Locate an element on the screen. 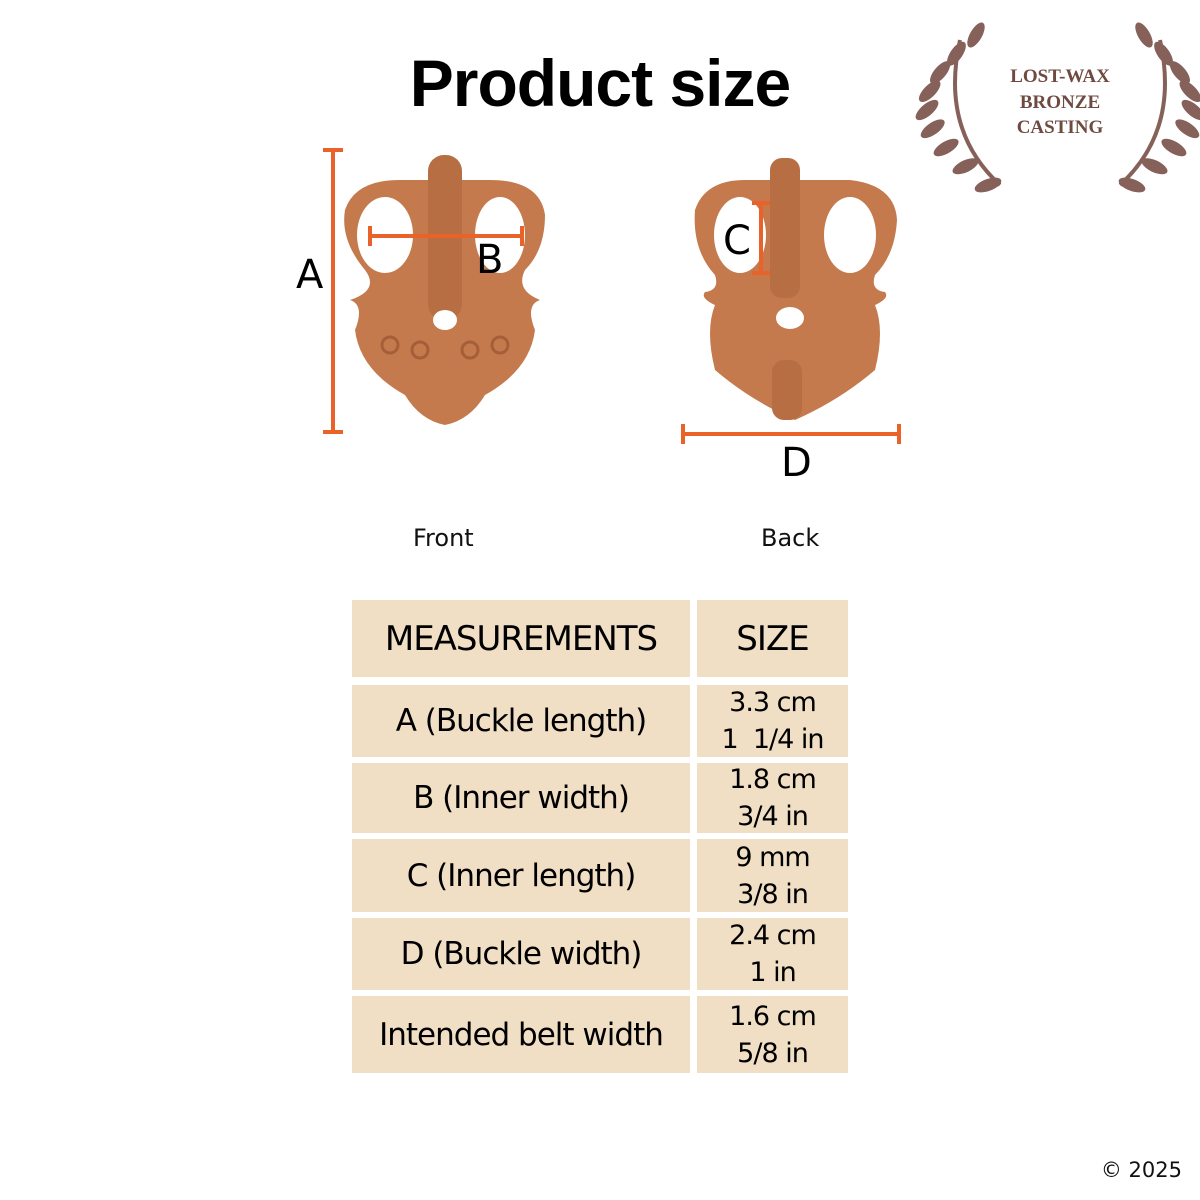 The width and height of the screenshot is (1200, 1200). laurel-logo: LOST-WAX BRONZE CASTING is located at coordinates (1057, 107).